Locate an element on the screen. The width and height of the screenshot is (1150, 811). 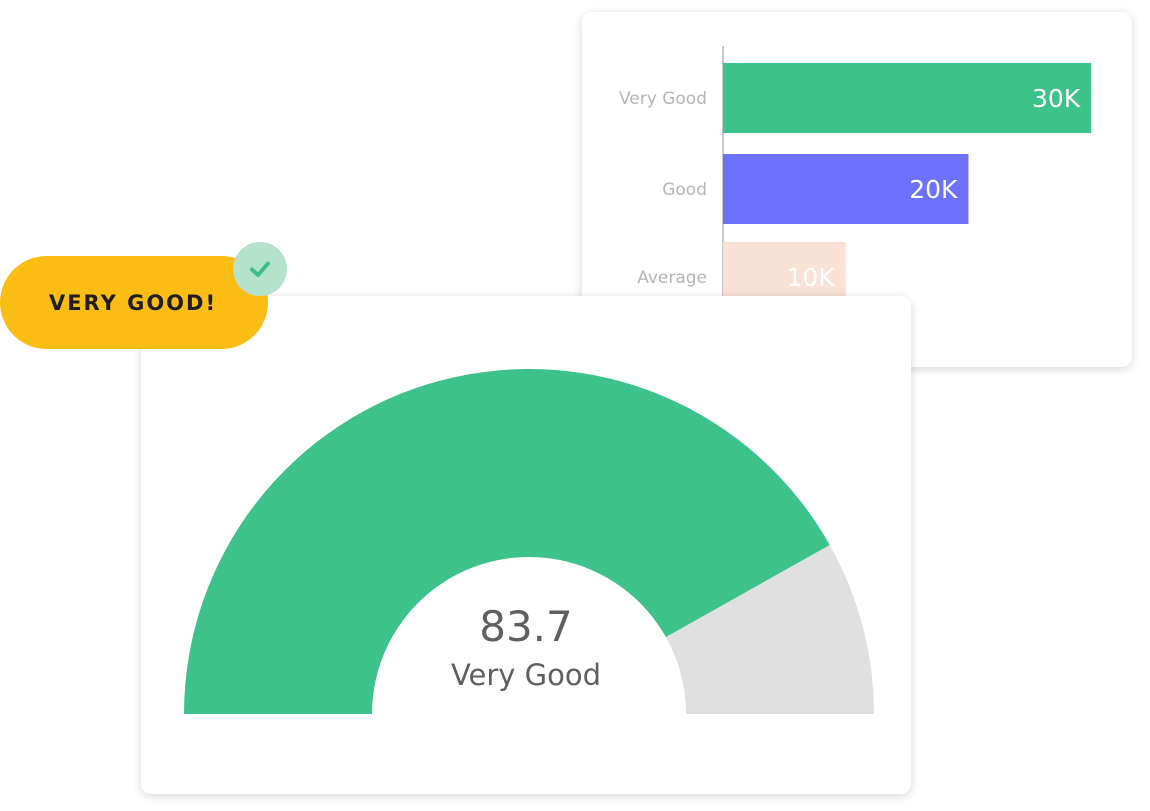
bar-value-label: 10K is located at coordinates (811, 277).